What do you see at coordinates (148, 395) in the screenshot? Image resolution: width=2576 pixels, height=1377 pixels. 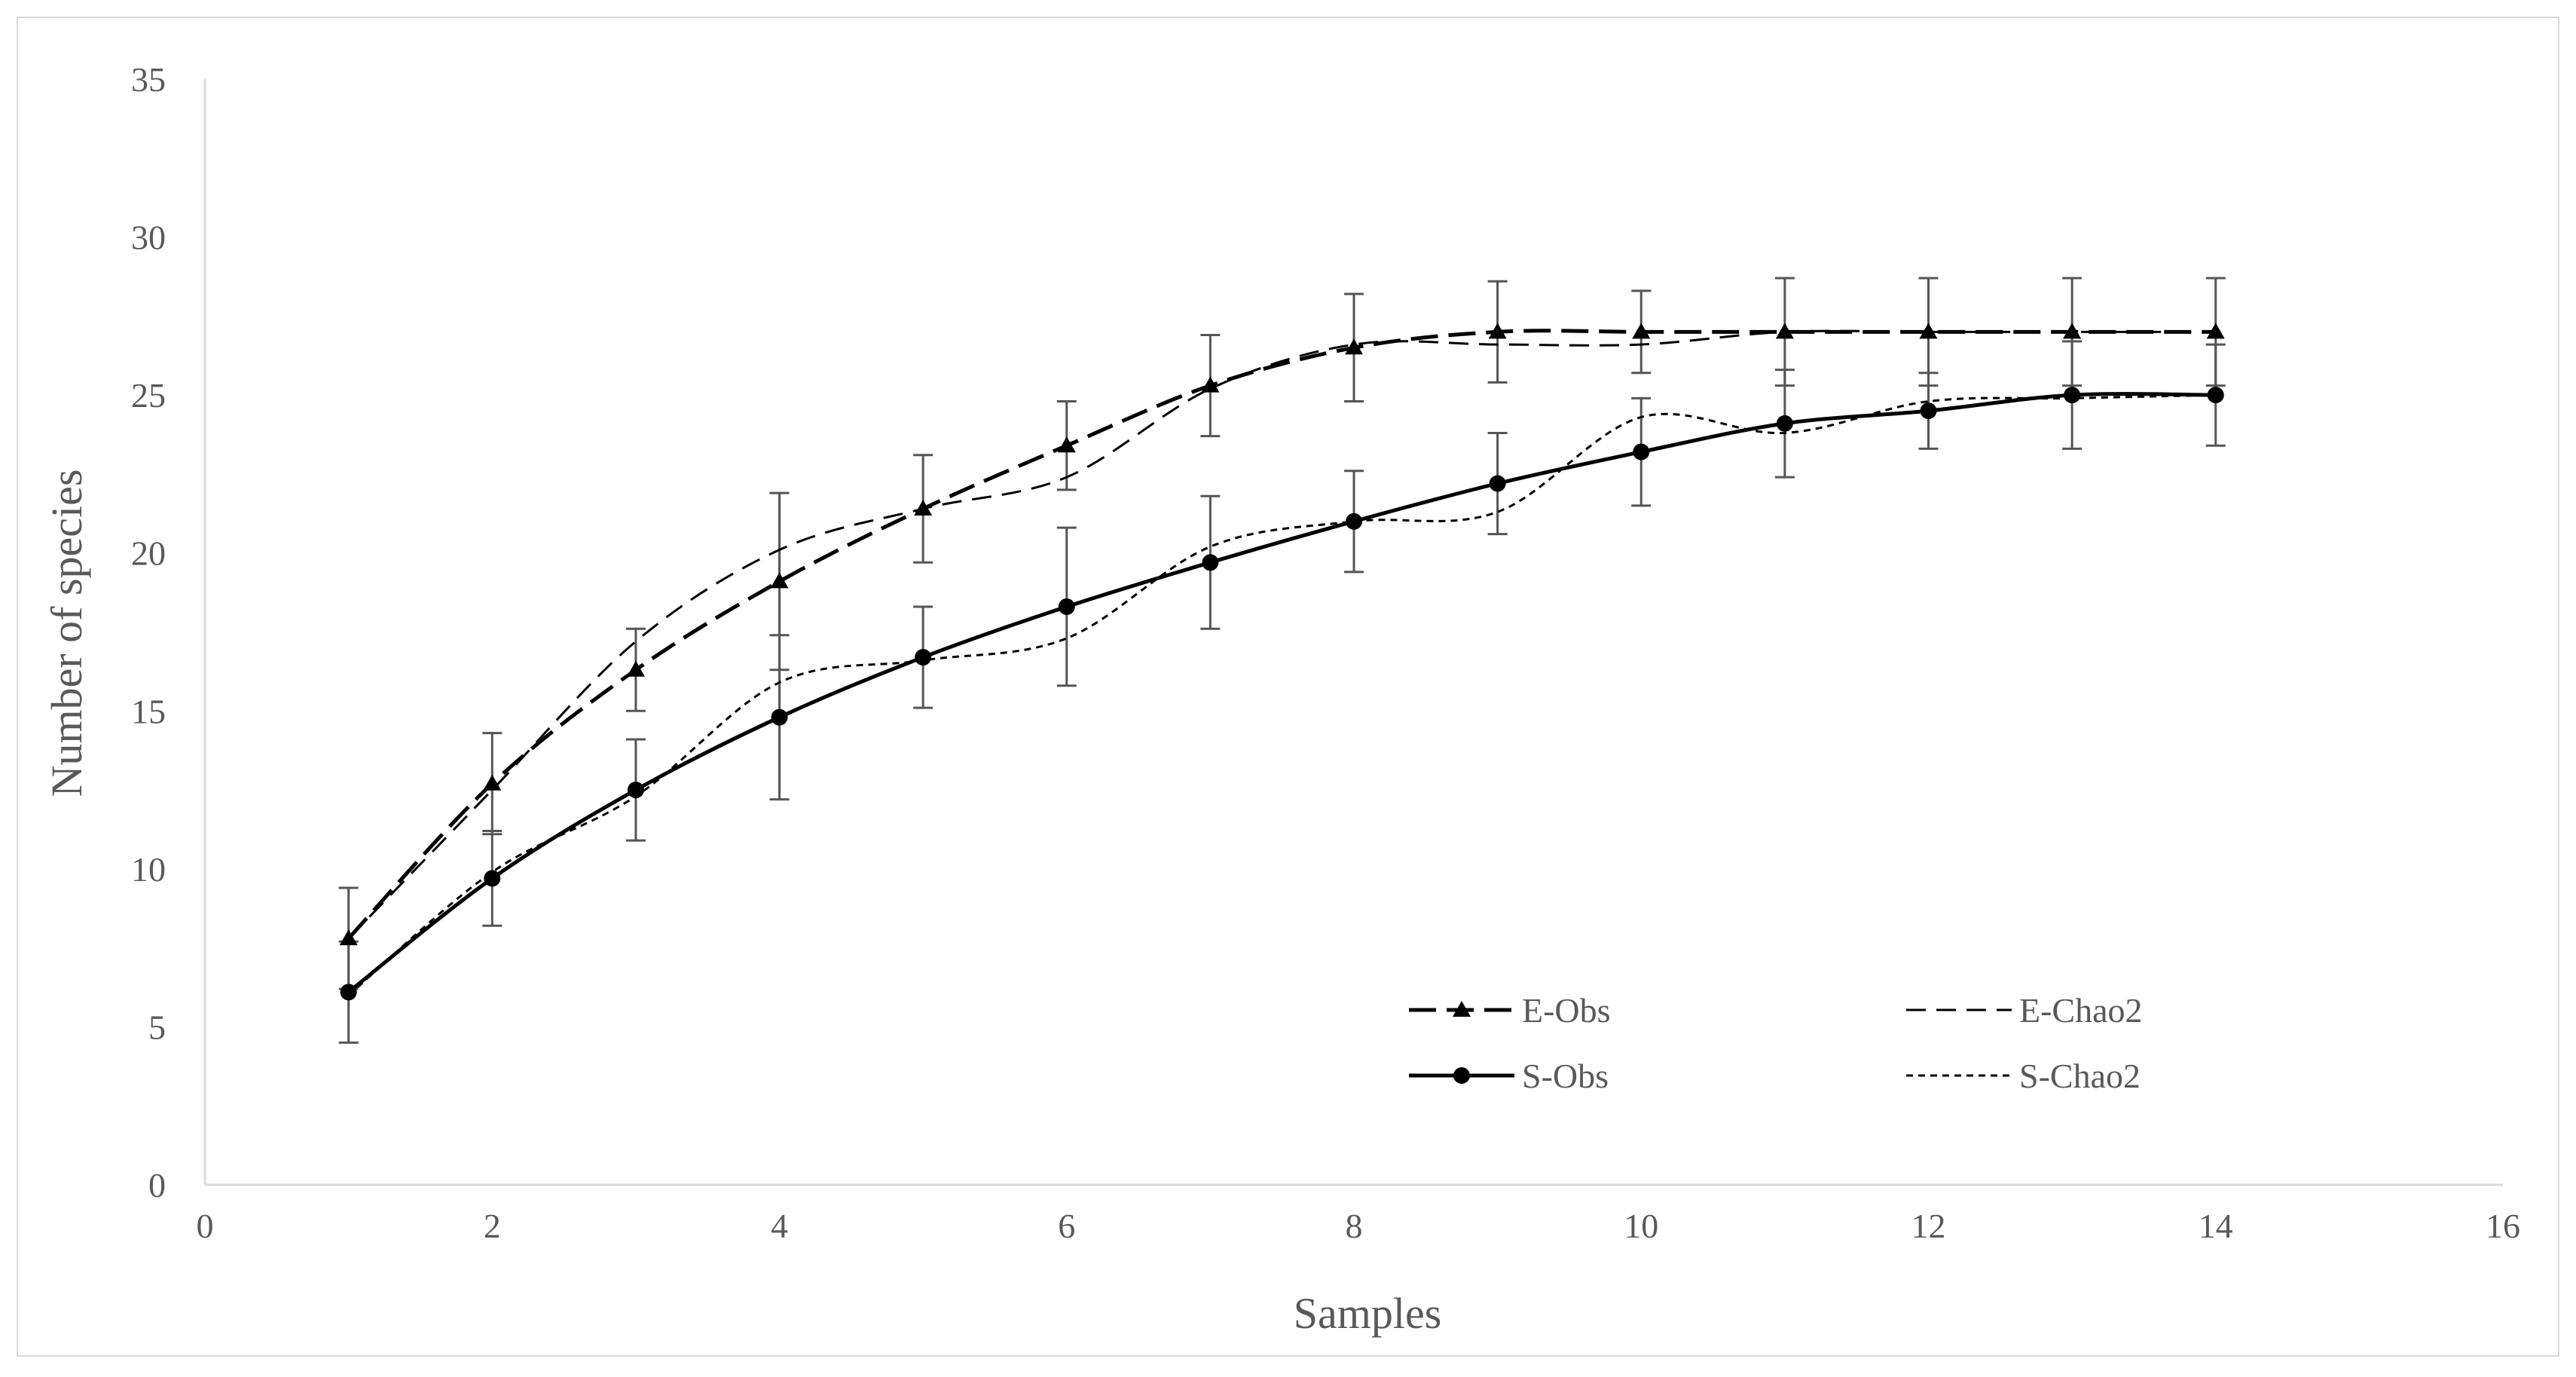 I see `y-tick-label: 25` at bounding box center [148, 395].